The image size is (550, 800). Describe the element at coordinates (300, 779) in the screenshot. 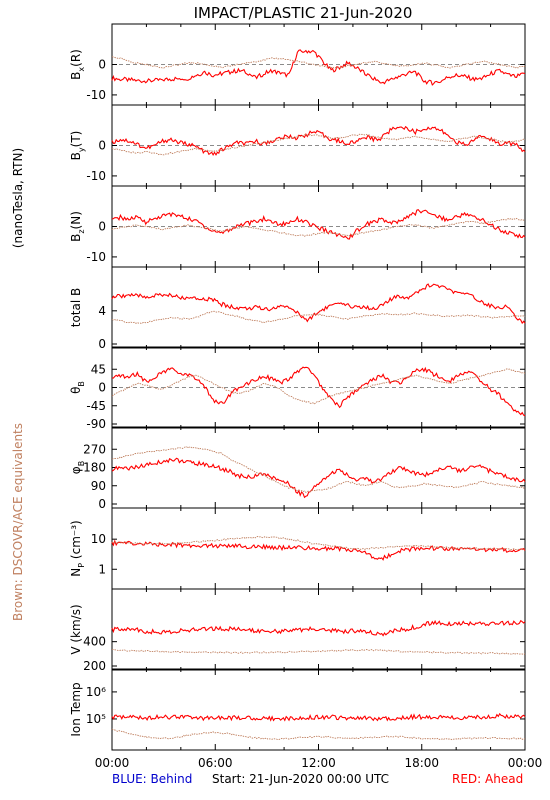

I see `start-label: Start: 21-Jun-2020 00:00 UTC` at that location.